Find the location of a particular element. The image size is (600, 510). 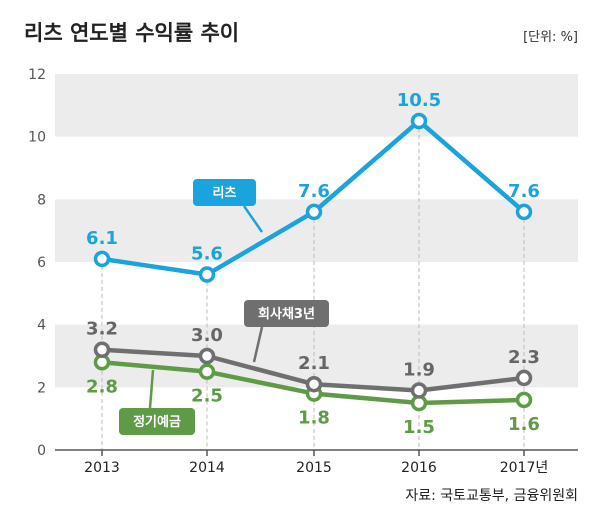

legend-tag-deposit-pointer is located at coordinates (151, 389).